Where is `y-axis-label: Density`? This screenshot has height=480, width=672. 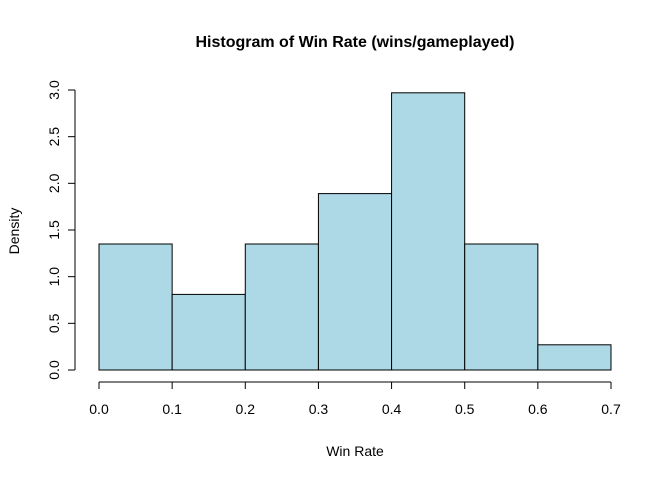 y-axis-label: Density is located at coordinates (14, 231).